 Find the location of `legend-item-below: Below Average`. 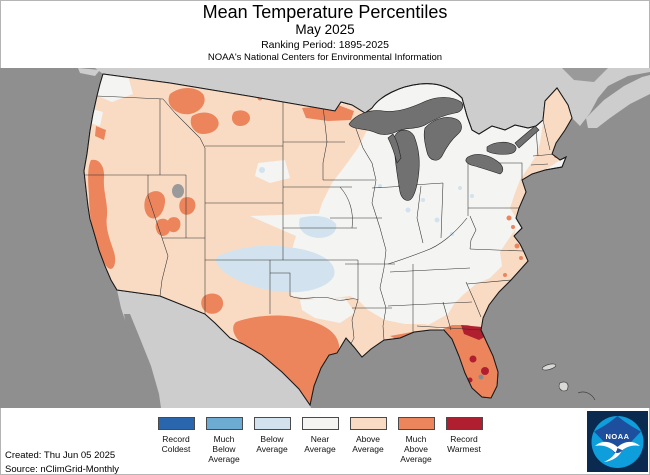

legend-item-below: Below Average is located at coordinates (272, 440).